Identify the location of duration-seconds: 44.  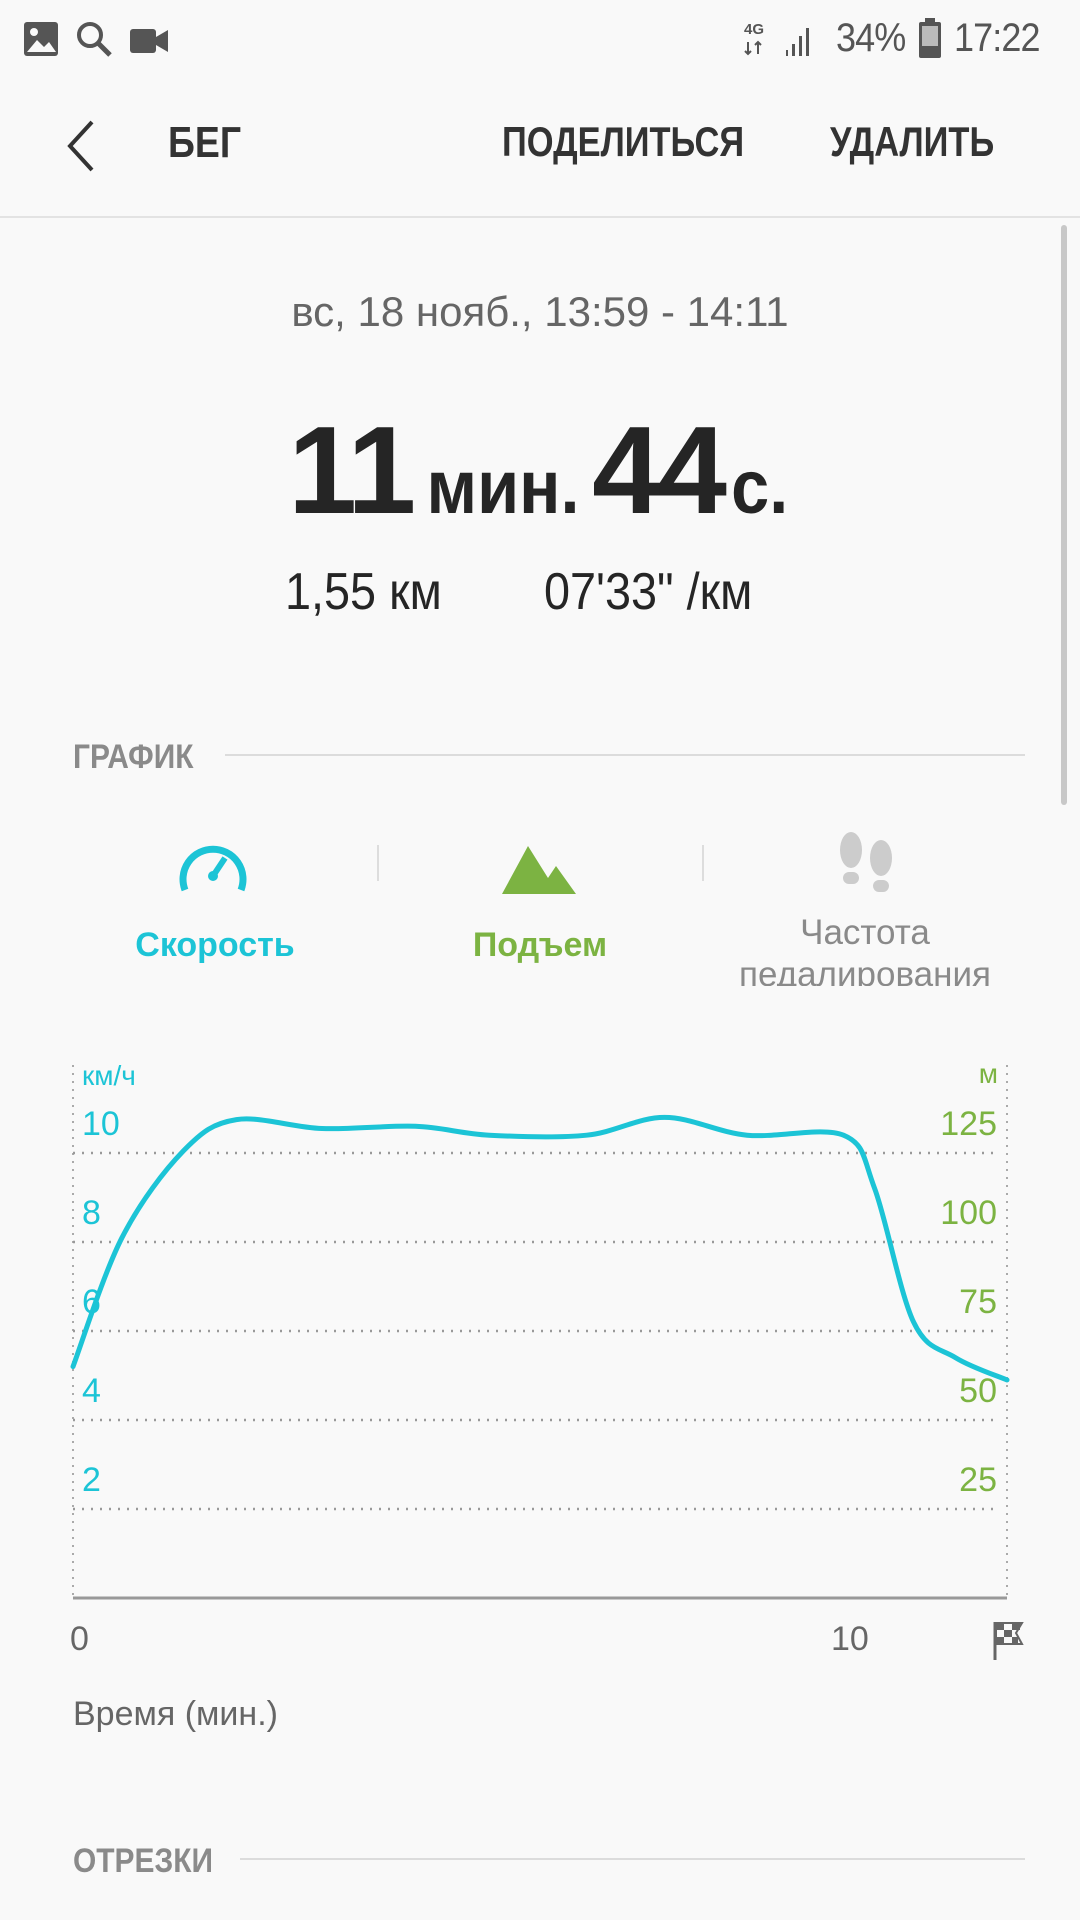
(659, 471).